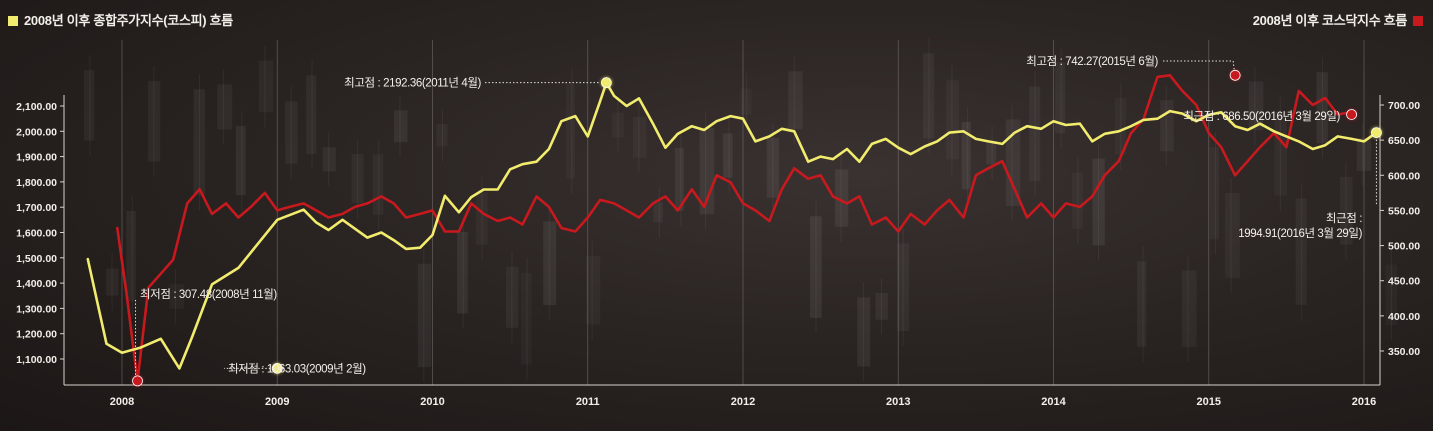 Image resolution: width=1433 pixels, height=431 pixels. I want to click on left-tick-label: 1,100.00, so click(36, 360).